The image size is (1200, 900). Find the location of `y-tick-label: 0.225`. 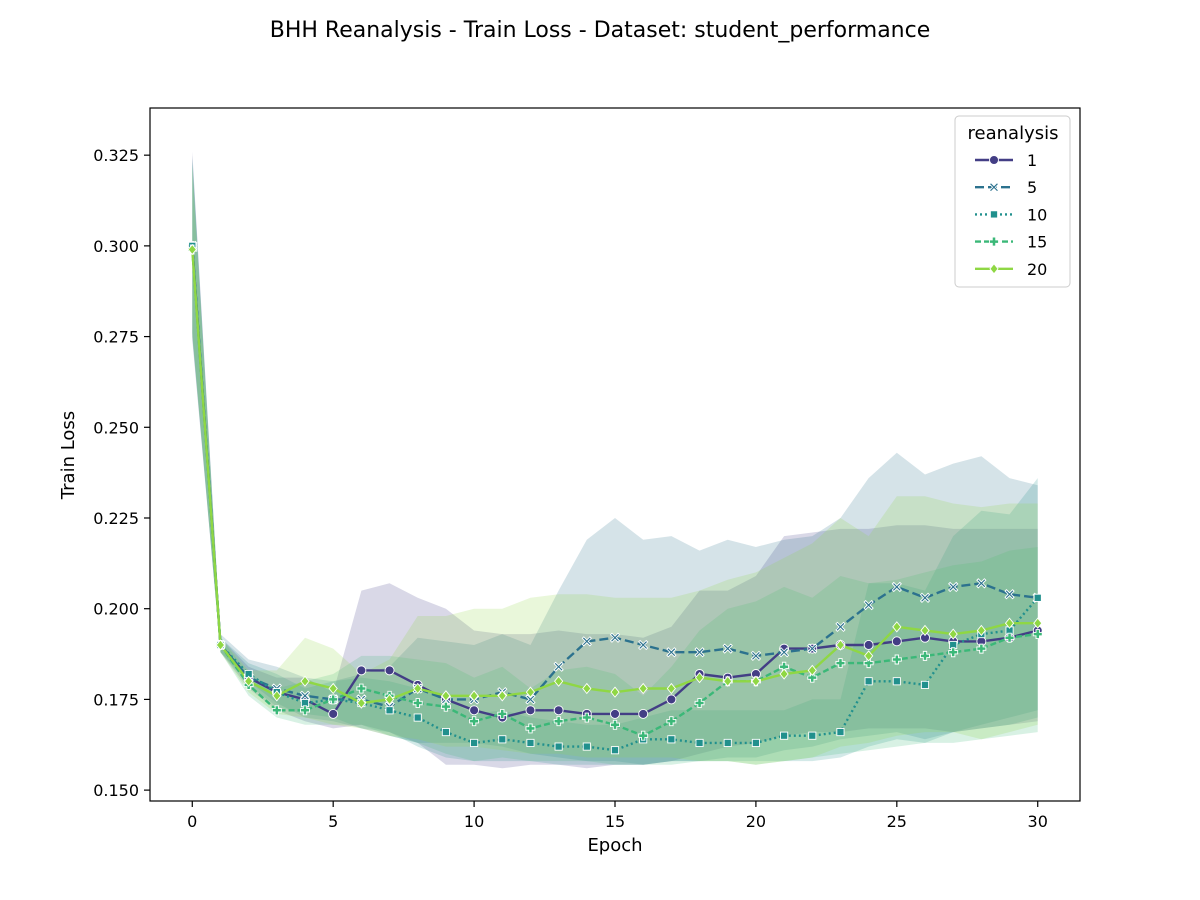

y-tick-label: 0.225 is located at coordinates (116, 518).